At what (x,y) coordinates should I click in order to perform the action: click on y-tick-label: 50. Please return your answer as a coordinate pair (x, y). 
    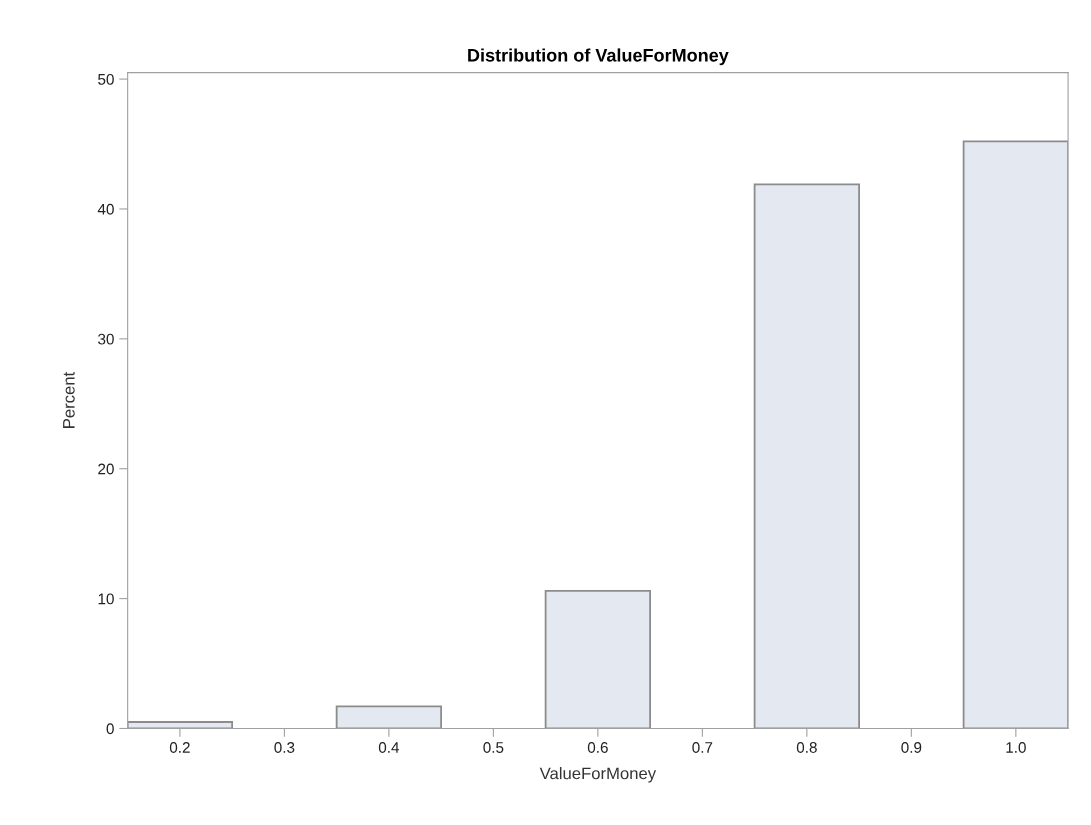
    Looking at the image, I should click on (106, 79).